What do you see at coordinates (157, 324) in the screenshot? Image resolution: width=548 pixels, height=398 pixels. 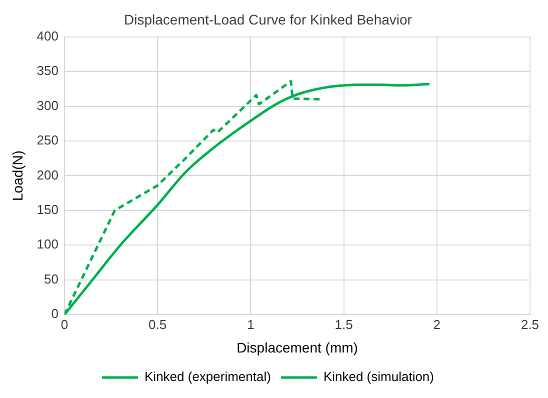 I see `x-tick-label: 0.5` at bounding box center [157, 324].